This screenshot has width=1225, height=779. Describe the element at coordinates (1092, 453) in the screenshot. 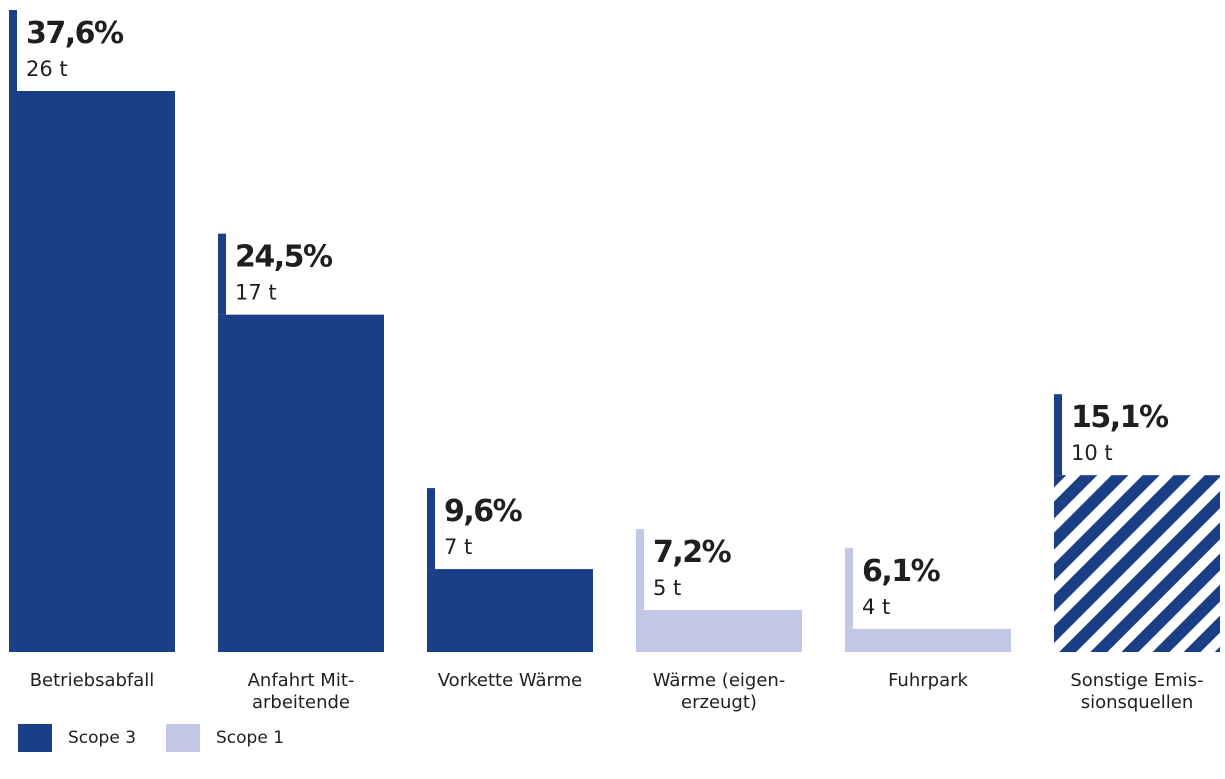

I see `bar-6-tonnes-label: 10 t` at that location.